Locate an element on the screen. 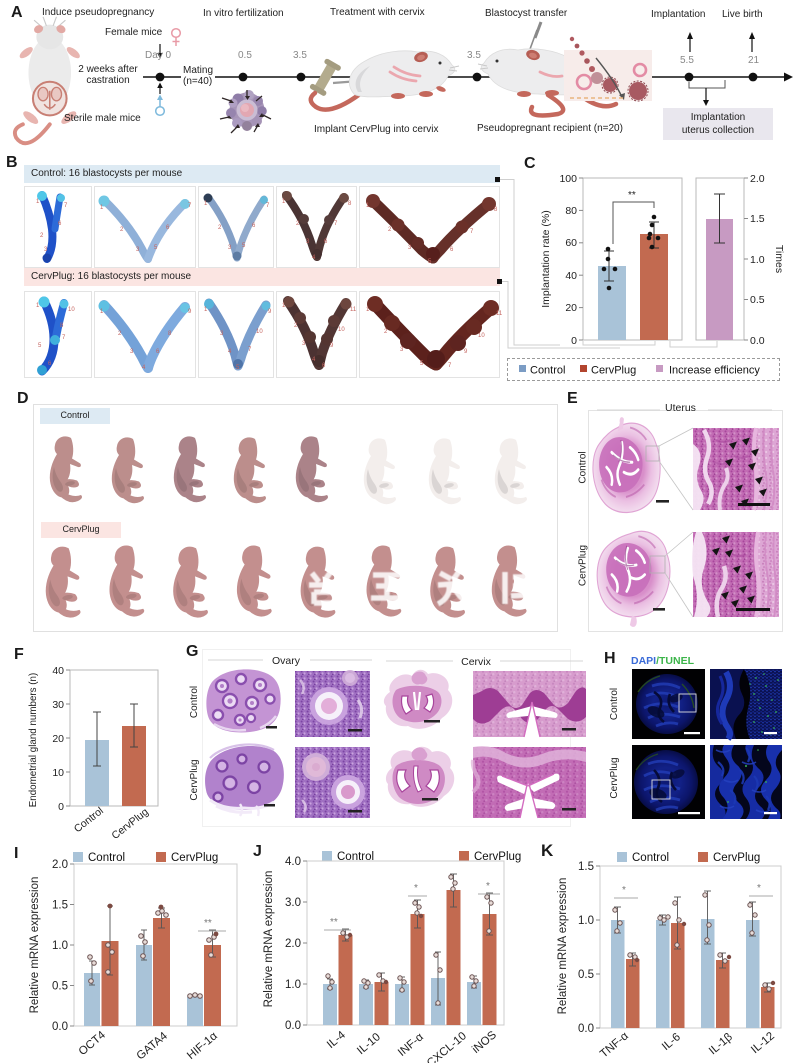 The image size is (796, 1063). svg-text: IL-12 is located at coordinates (763, 1043).